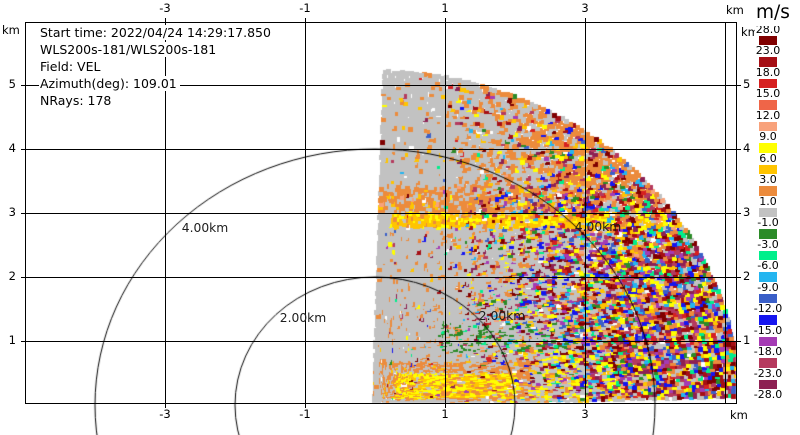  I want to click on y-tick-label-right: 1, so click(747, 340).